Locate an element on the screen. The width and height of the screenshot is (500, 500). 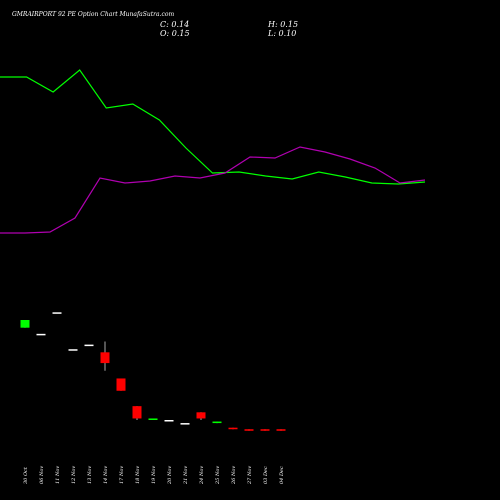
x-tick-label: 18 Nov is located at coordinates (138, 475).